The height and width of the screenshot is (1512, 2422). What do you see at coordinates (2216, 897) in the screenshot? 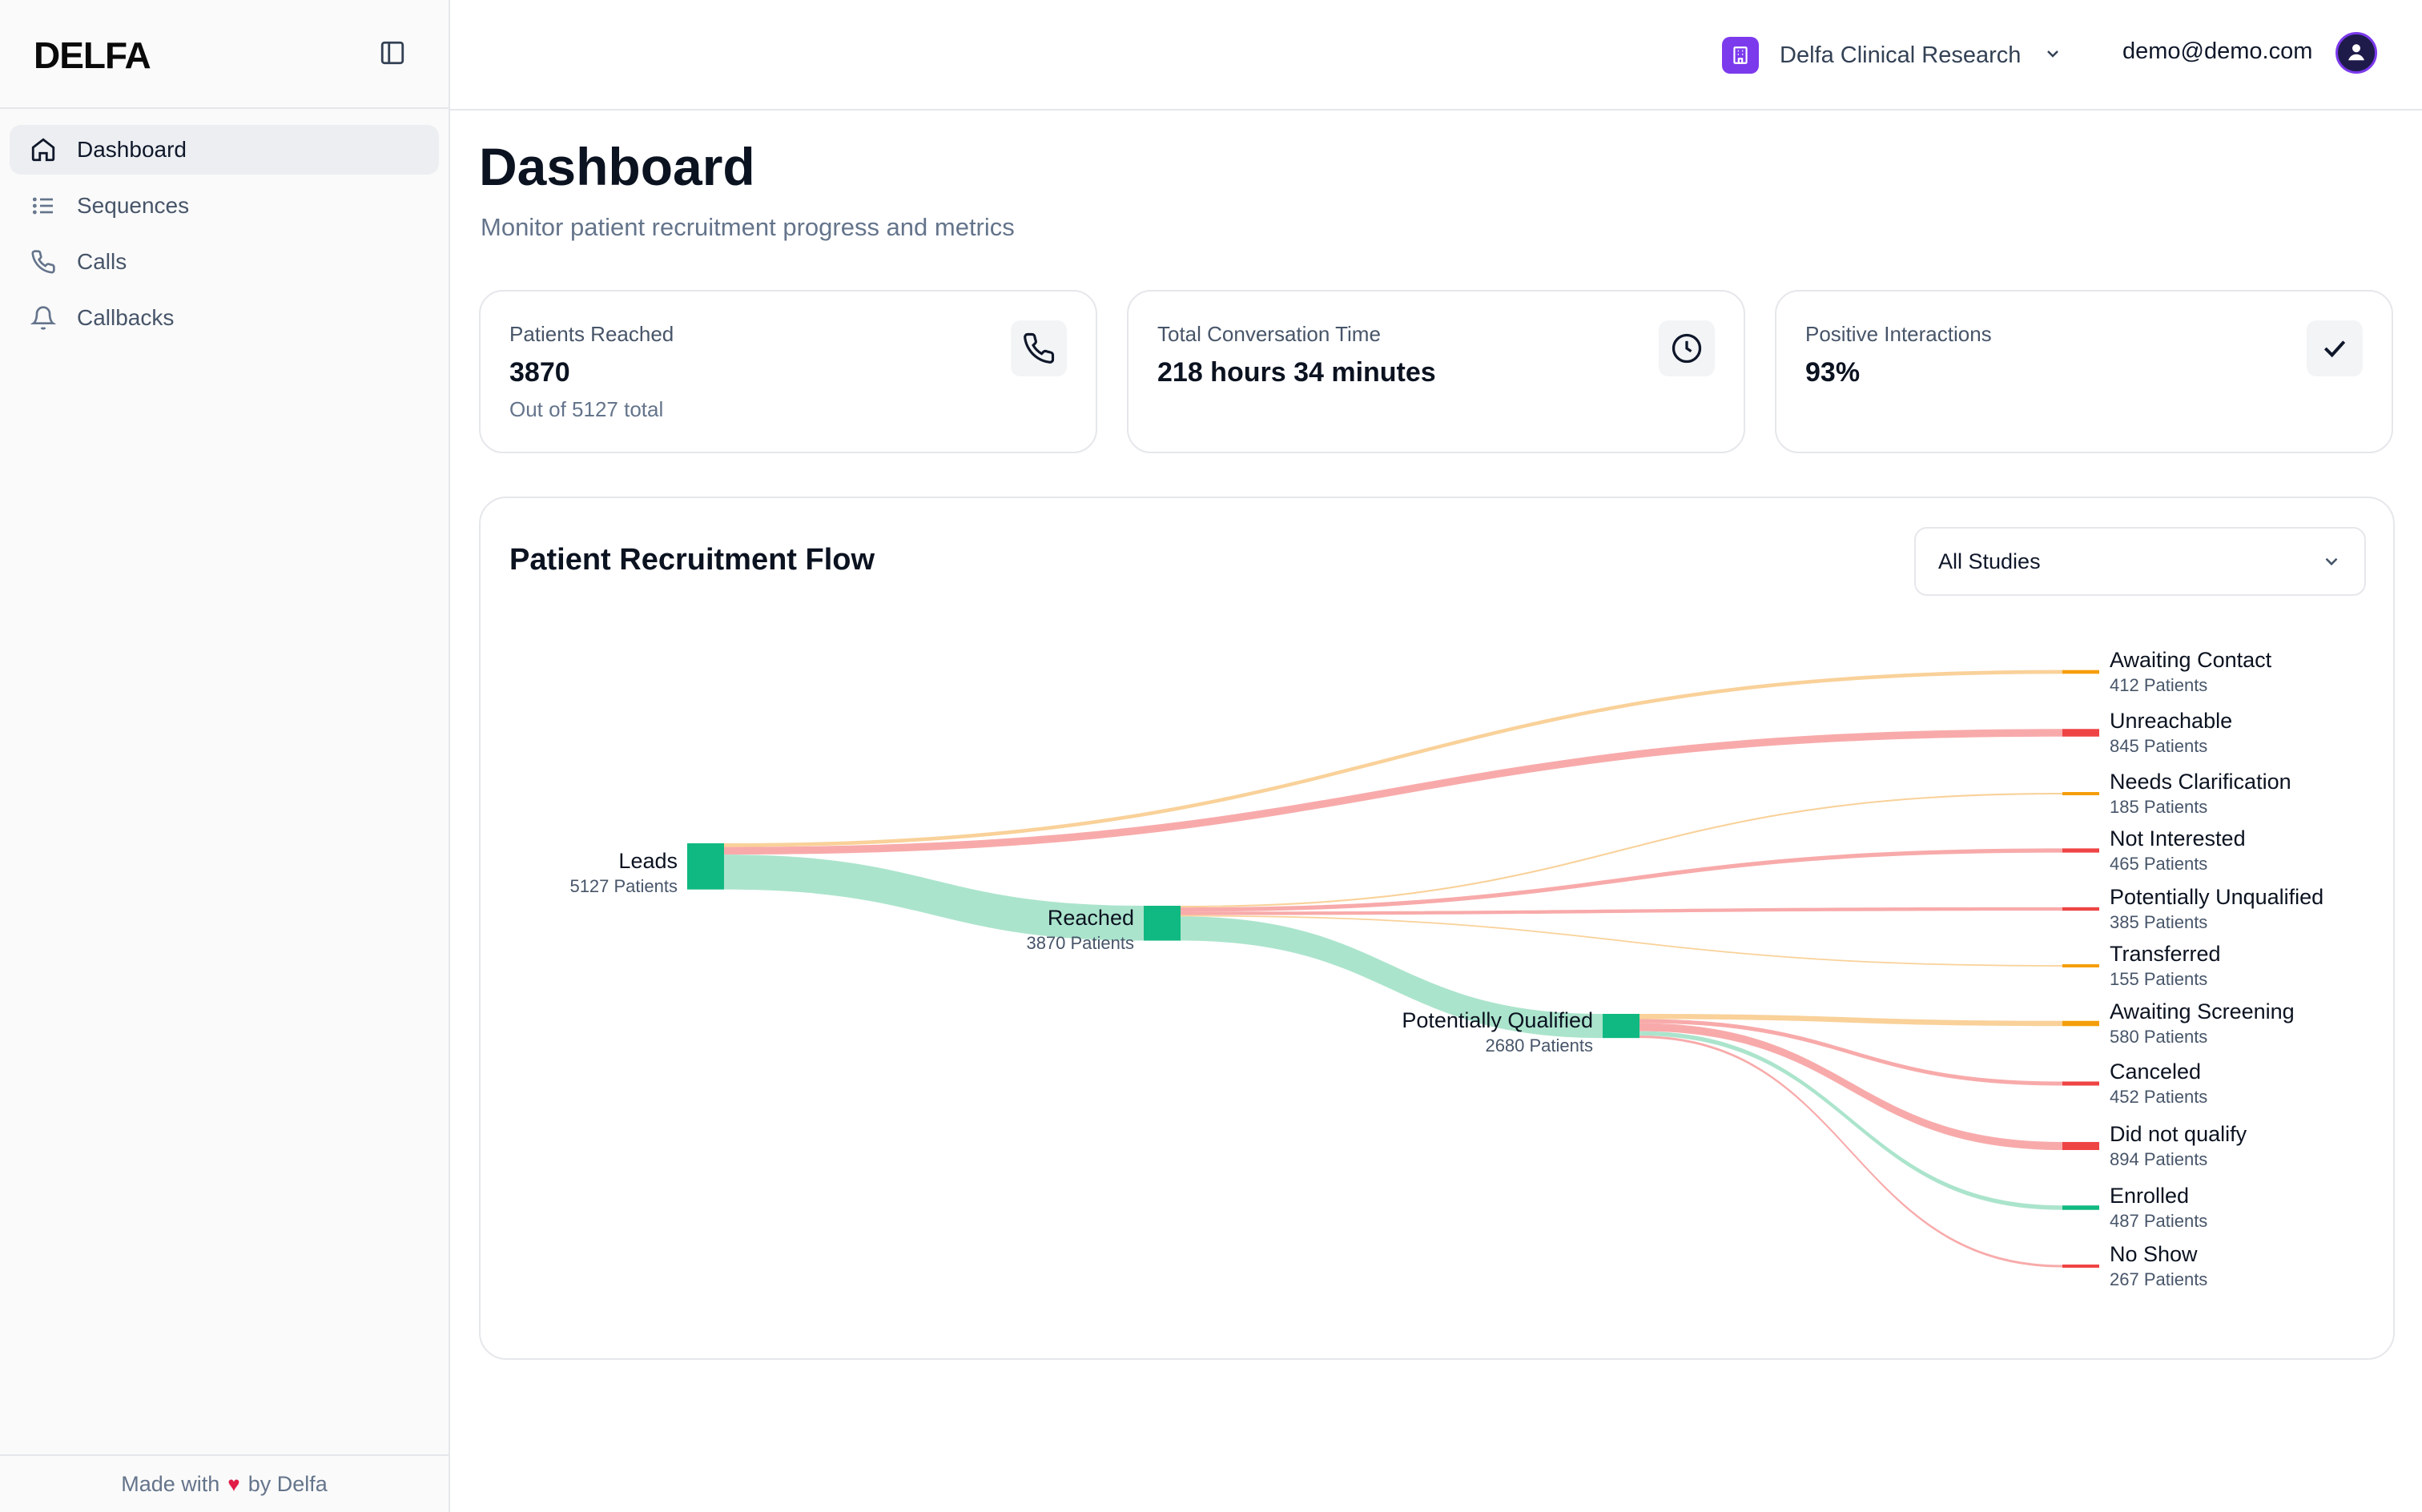
I see `node-label-potentially_unqualified: Potentially Unqualified` at bounding box center [2216, 897].